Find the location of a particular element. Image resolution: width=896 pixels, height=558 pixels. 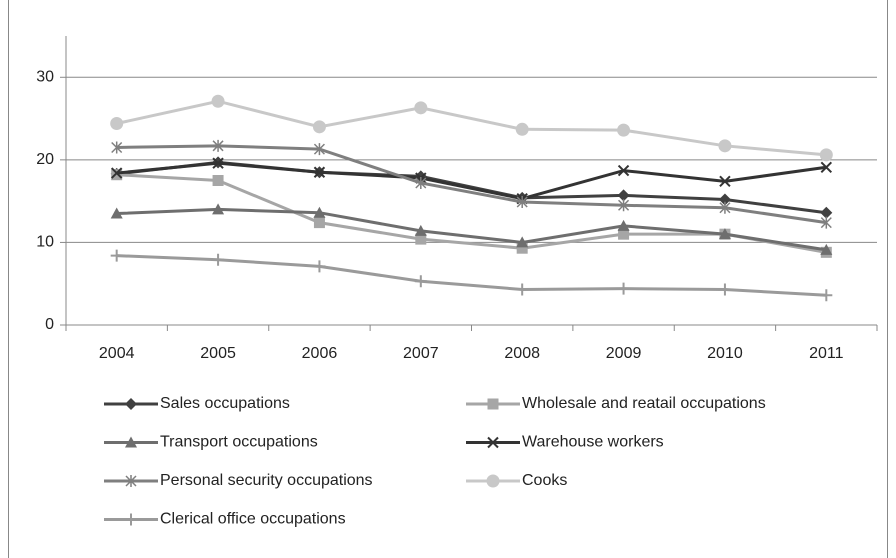

y-tick-label: 0 is located at coordinates (49, 324).